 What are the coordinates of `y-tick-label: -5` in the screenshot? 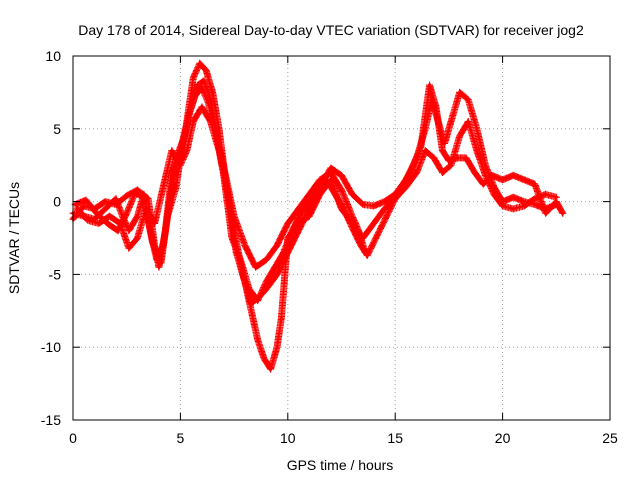 It's located at (55, 274).